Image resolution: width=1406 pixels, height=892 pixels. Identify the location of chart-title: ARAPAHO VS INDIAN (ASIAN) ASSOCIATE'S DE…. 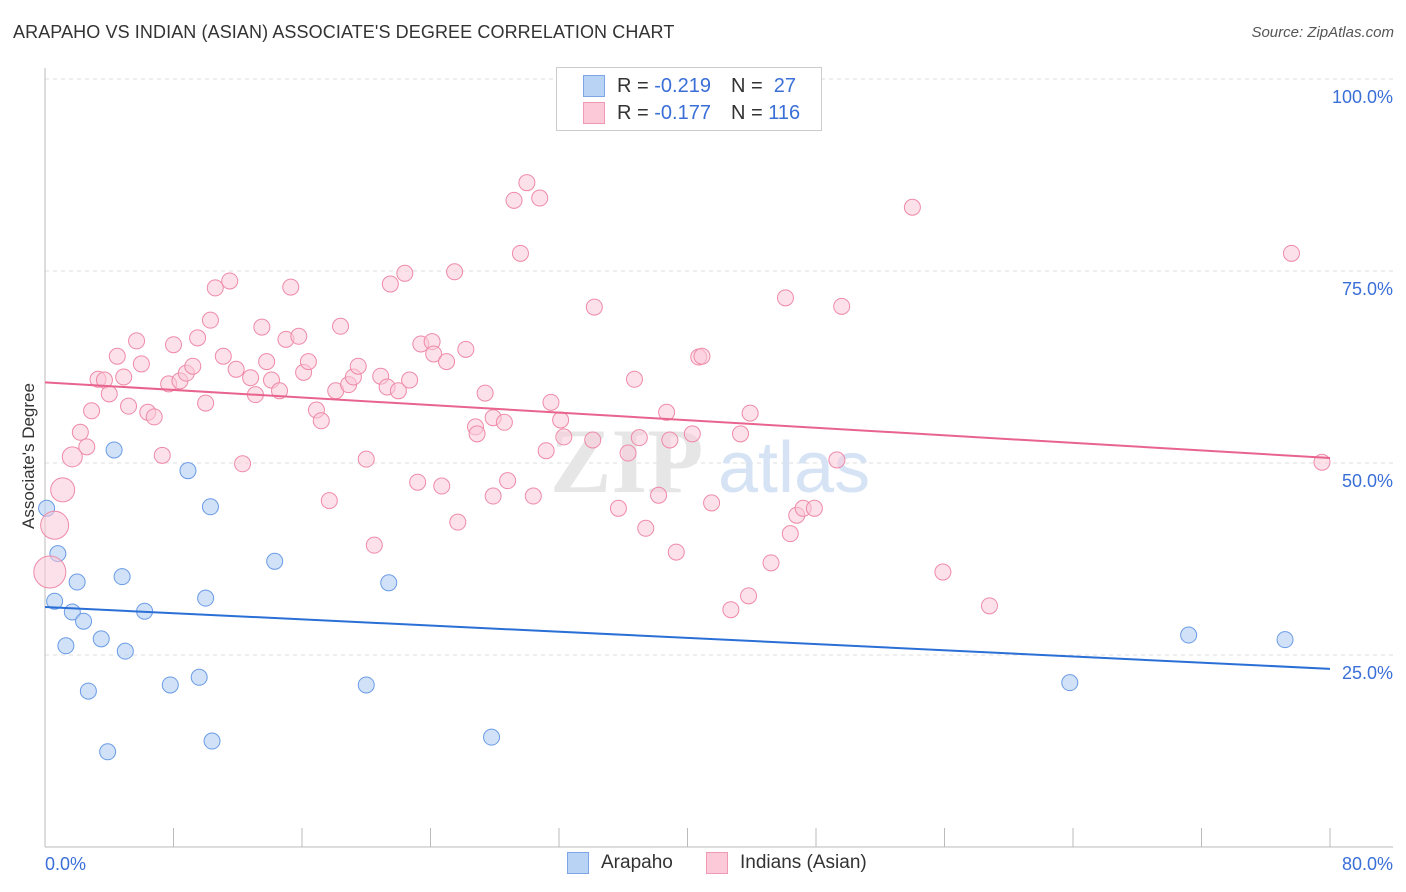
(344, 32).